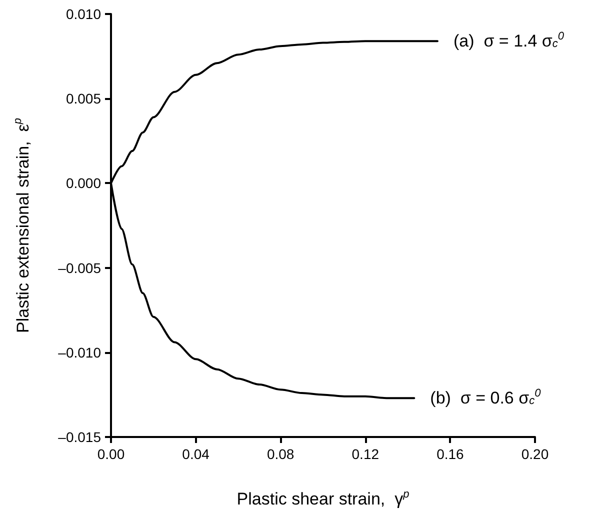 The width and height of the screenshot is (606, 522). What do you see at coordinates (450, 454) in the screenshot?
I see `x-tick-label: 0.16` at bounding box center [450, 454].